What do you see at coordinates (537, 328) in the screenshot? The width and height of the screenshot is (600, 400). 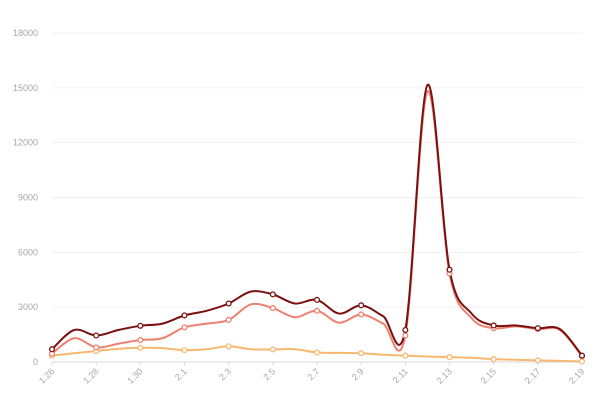 I see `series-1-point-2.17` at bounding box center [537, 328].